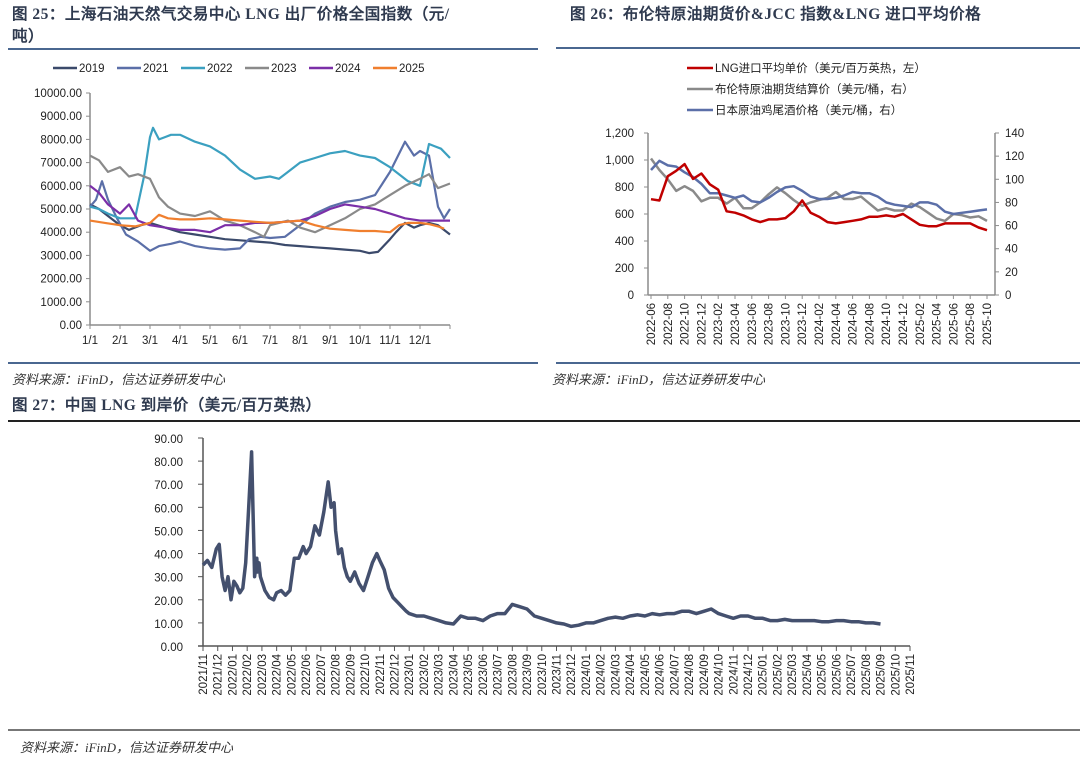 Image resolution: width=1080 pixels, height=763 pixels. Describe the element at coordinates (720, 675) in the screenshot. I see `fig27-x-tick-label: 2024/10` at that location.